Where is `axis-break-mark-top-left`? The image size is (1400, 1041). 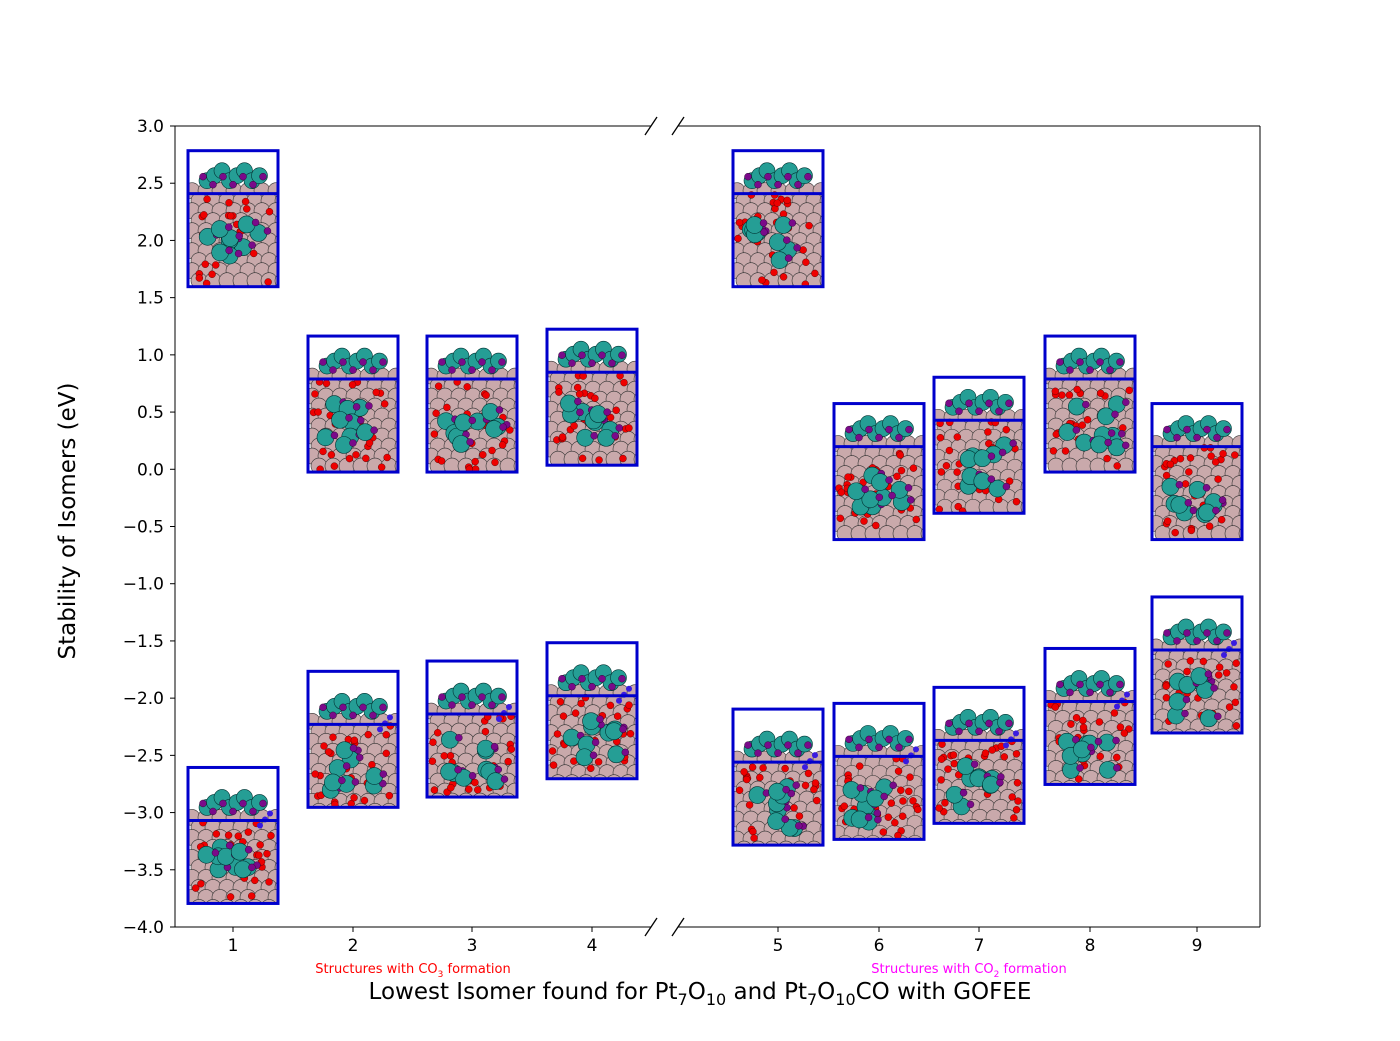 axis-break-mark-top-left is located at coordinates (651, 126).